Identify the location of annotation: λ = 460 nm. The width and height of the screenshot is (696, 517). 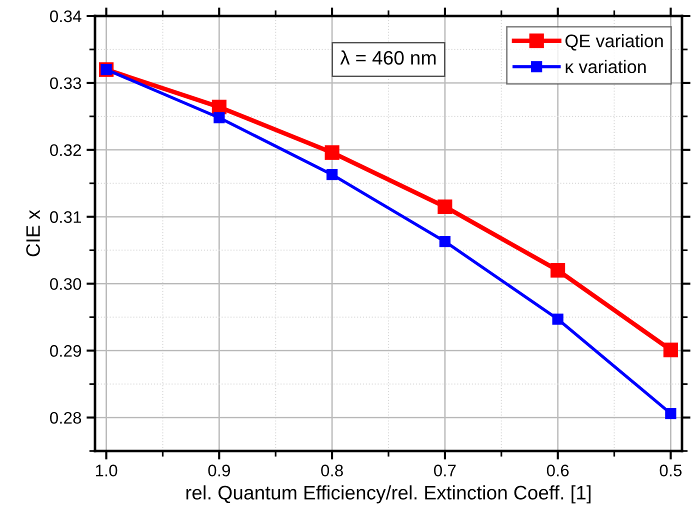
(388, 57).